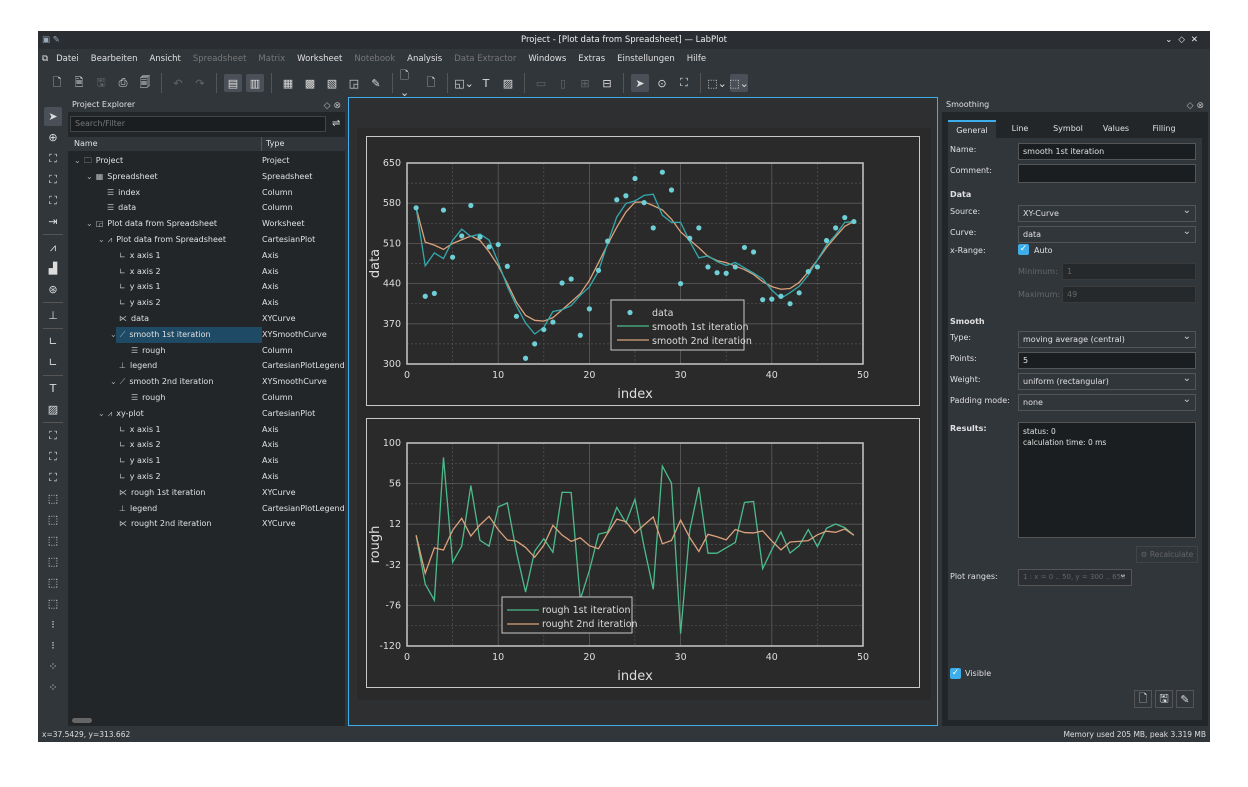 The width and height of the screenshot is (1248, 787). Describe the element at coordinates (1107, 401) in the screenshot. I see `padding-select: none` at that location.